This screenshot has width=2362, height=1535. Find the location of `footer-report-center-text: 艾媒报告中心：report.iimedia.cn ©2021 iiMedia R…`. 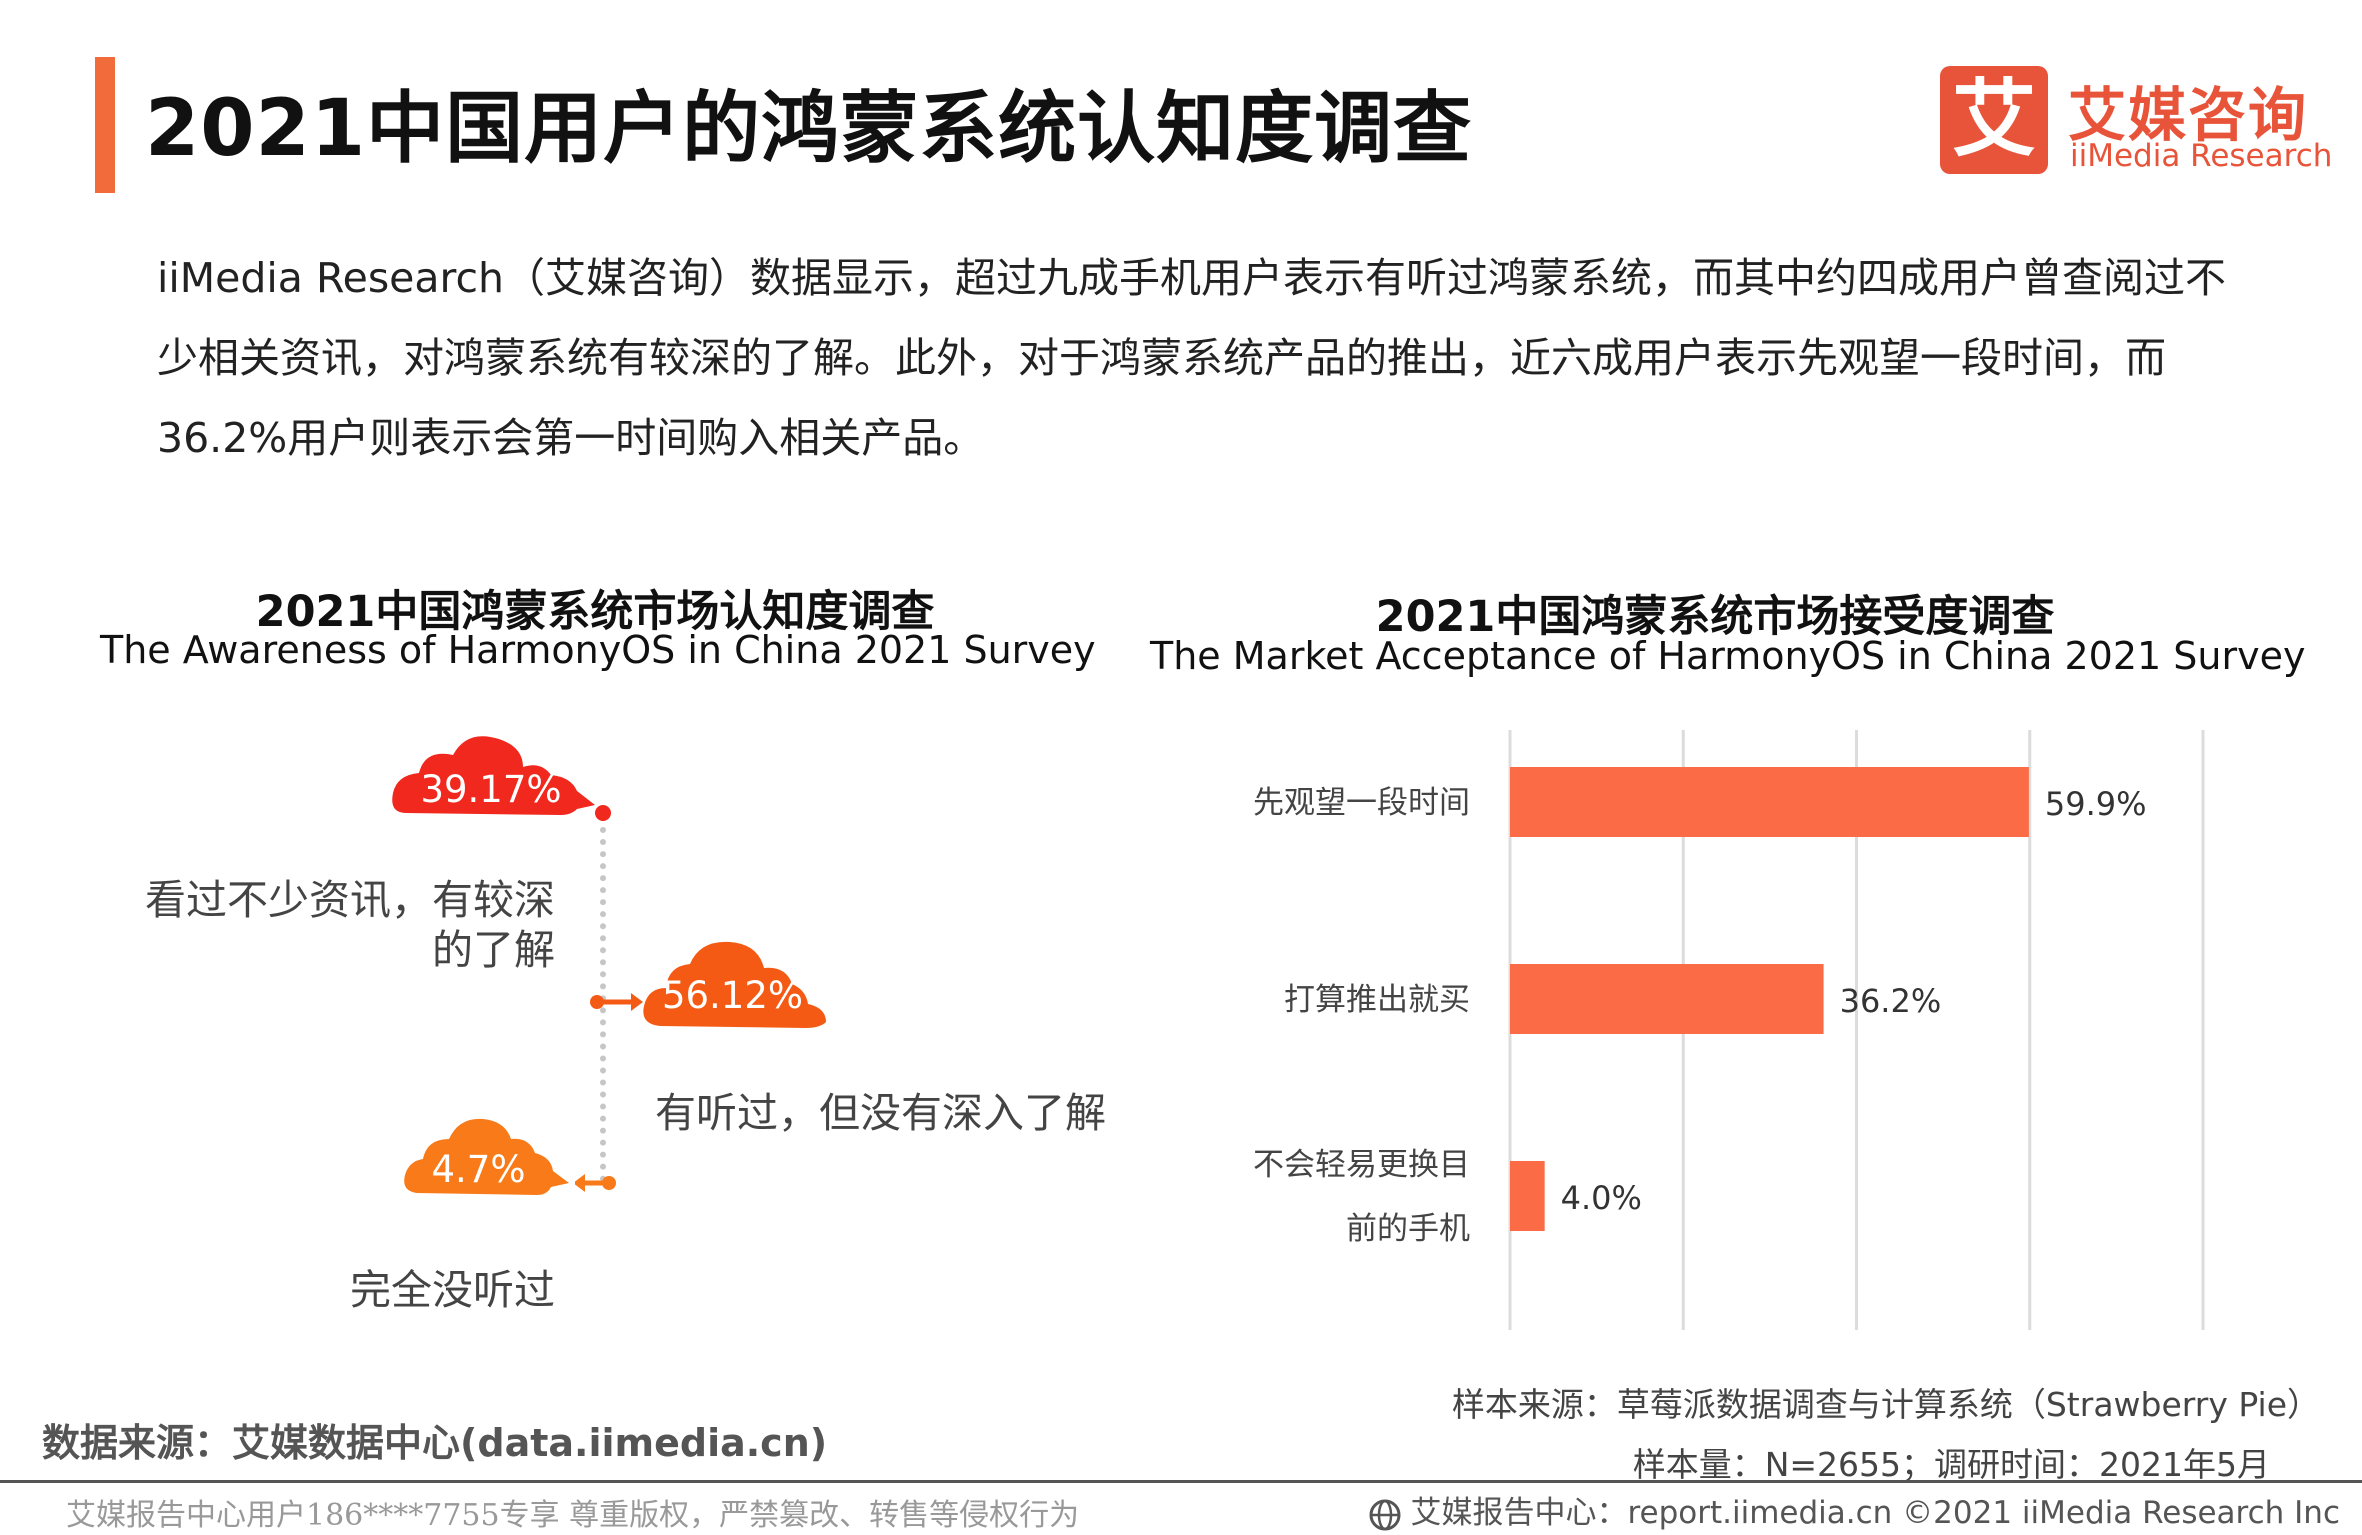

footer-report-center-text: 艾媒报告中心：report.iimedia.cn ©2021 iiMedia R… is located at coordinates (1875, 1513).